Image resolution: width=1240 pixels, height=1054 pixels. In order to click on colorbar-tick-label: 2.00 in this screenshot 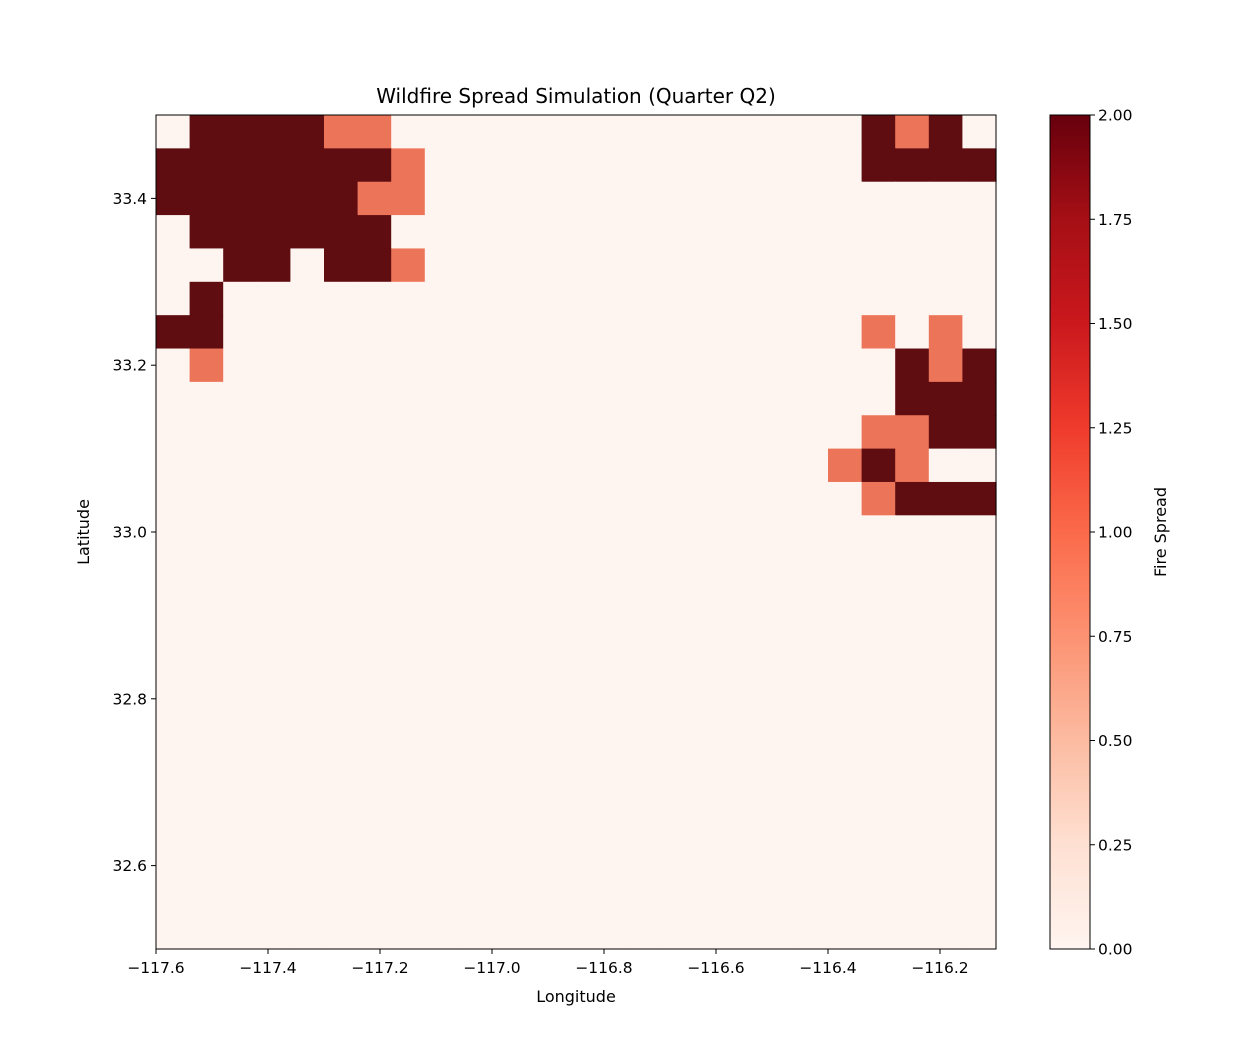, I will do `click(1115, 116)`.